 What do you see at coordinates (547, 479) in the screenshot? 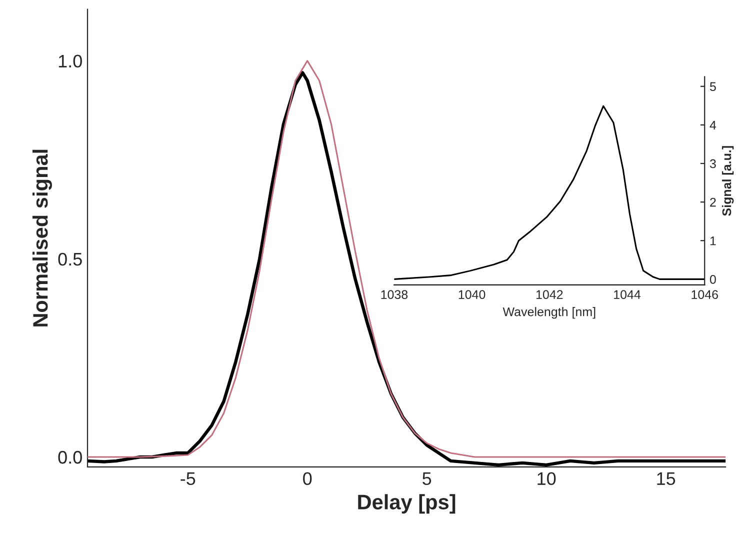
I see `x-tick-label: 10` at bounding box center [547, 479].